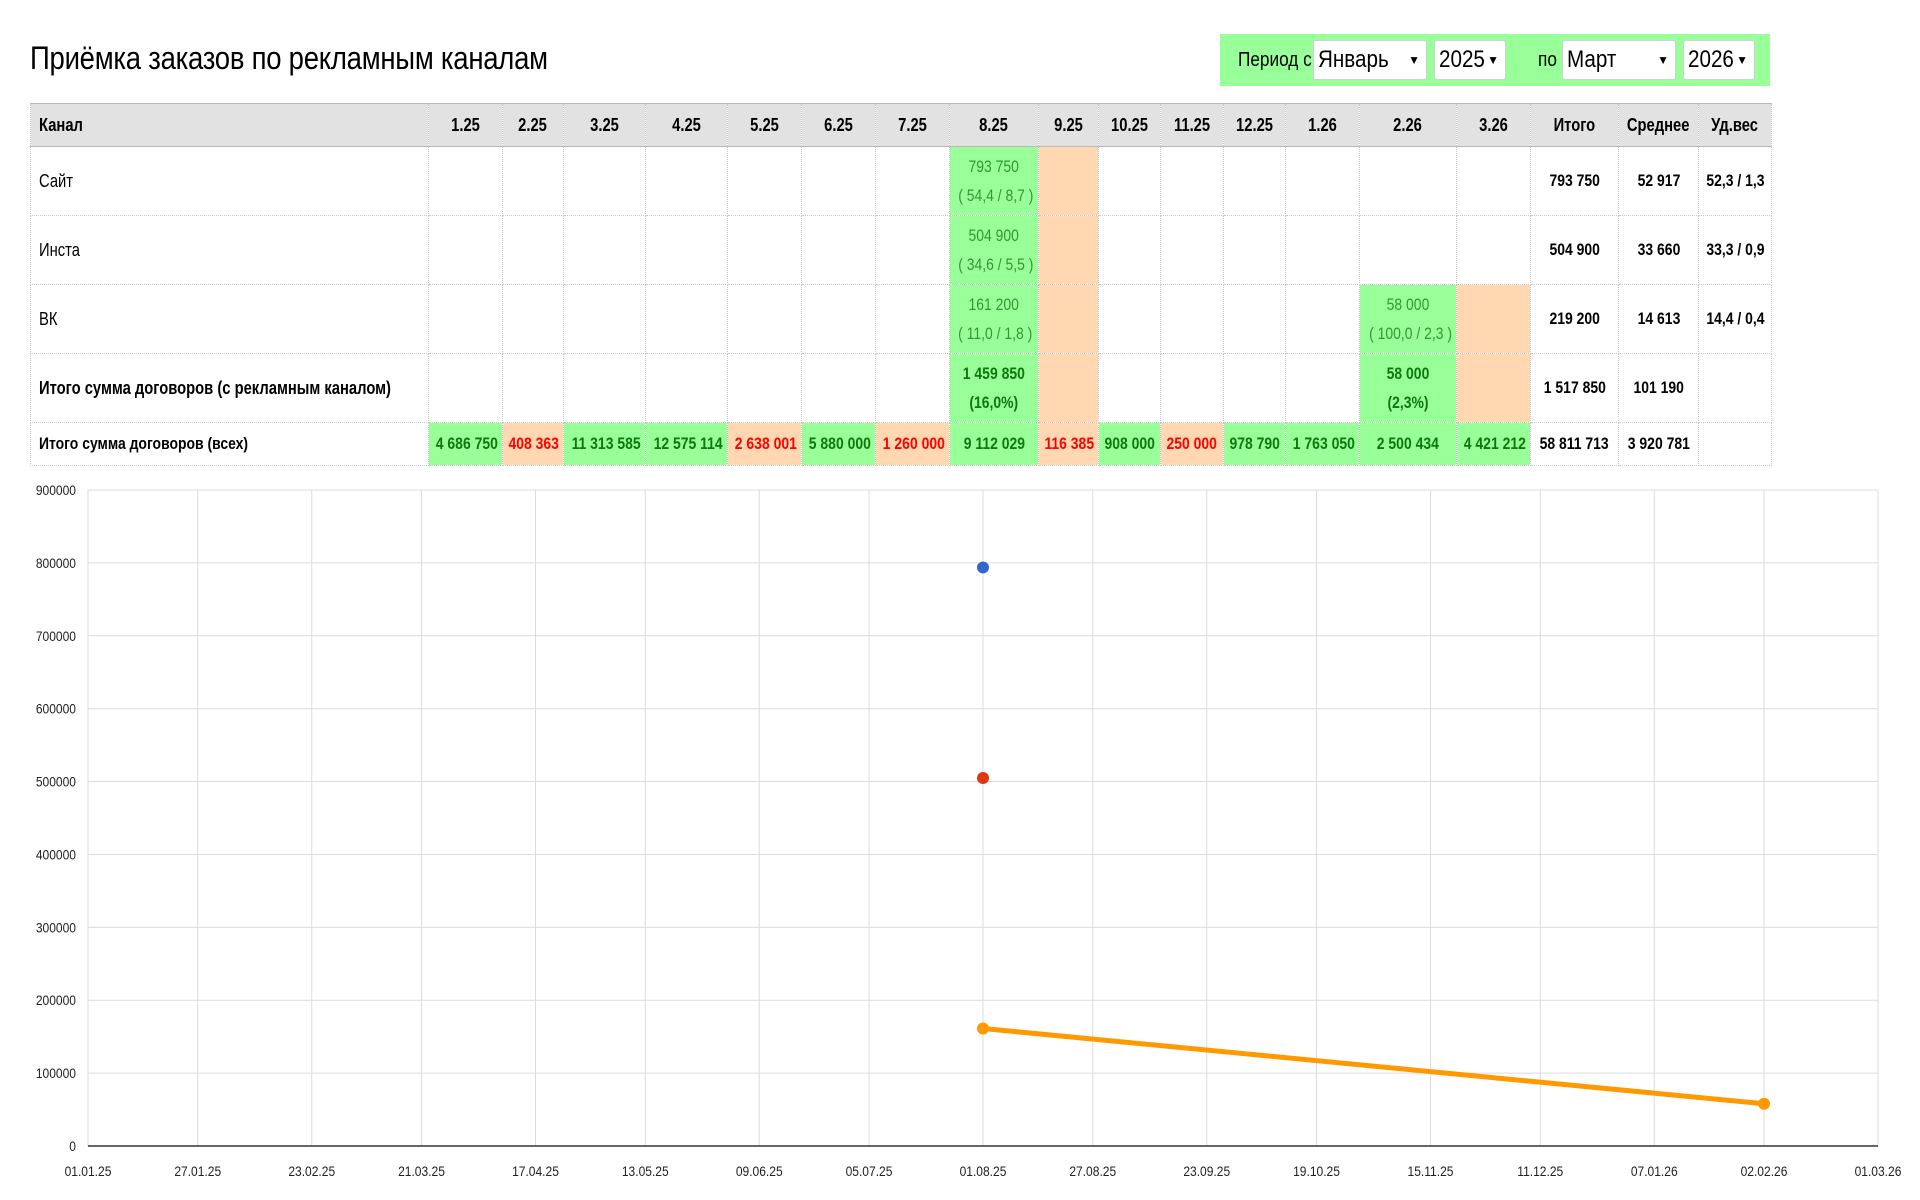 The width and height of the screenshot is (1920, 1200). Describe the element at coordinates (1254, 444) in the screenshot. I see `table-cell: 978 790` at that location.